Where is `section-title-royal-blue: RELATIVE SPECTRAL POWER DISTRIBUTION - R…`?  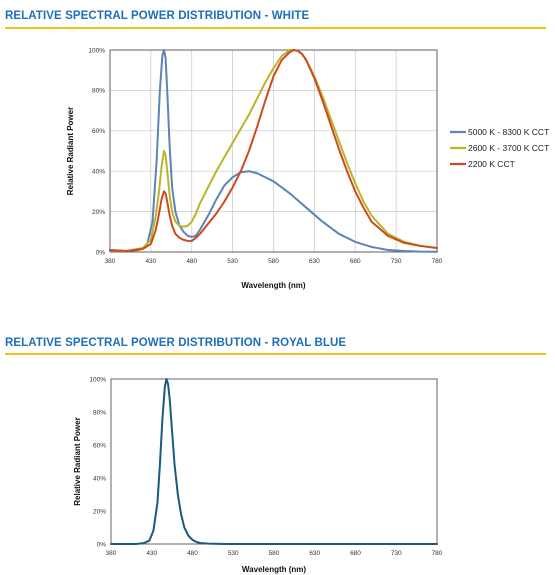
section-title-royal-blue: RELATIVE SPECTRAL POWER DISTRIBUTION - R… is located at coordinates (176, 343).